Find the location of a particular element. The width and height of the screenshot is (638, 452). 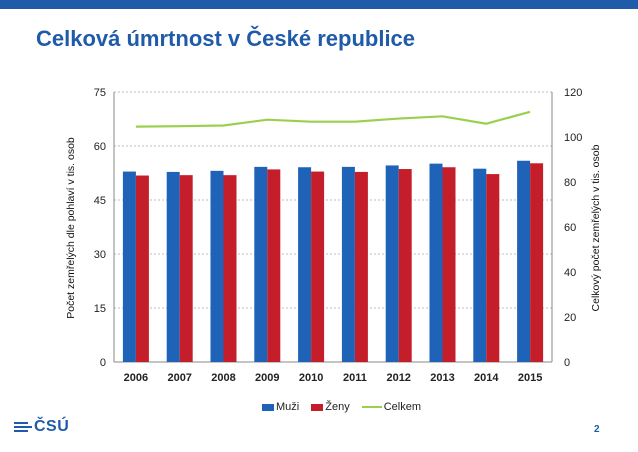

y-left-tick-label: 0 is located at coordinates (103, 363).